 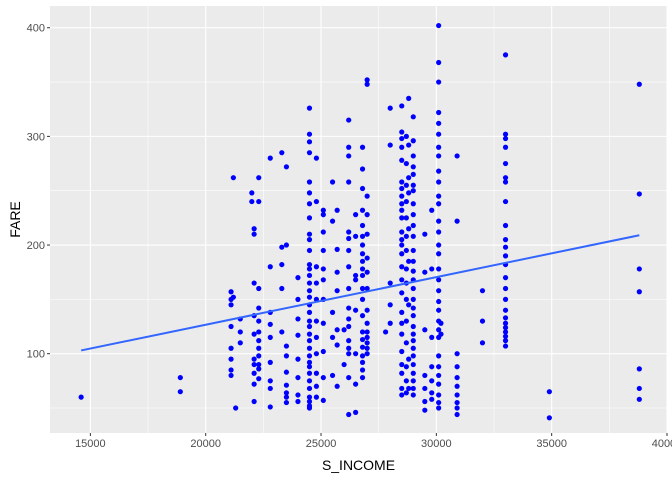 What do you see at coordinates (36, 137) in the screenshot?
I see `y-tick-label: 300` at bounding box center [36, 137].